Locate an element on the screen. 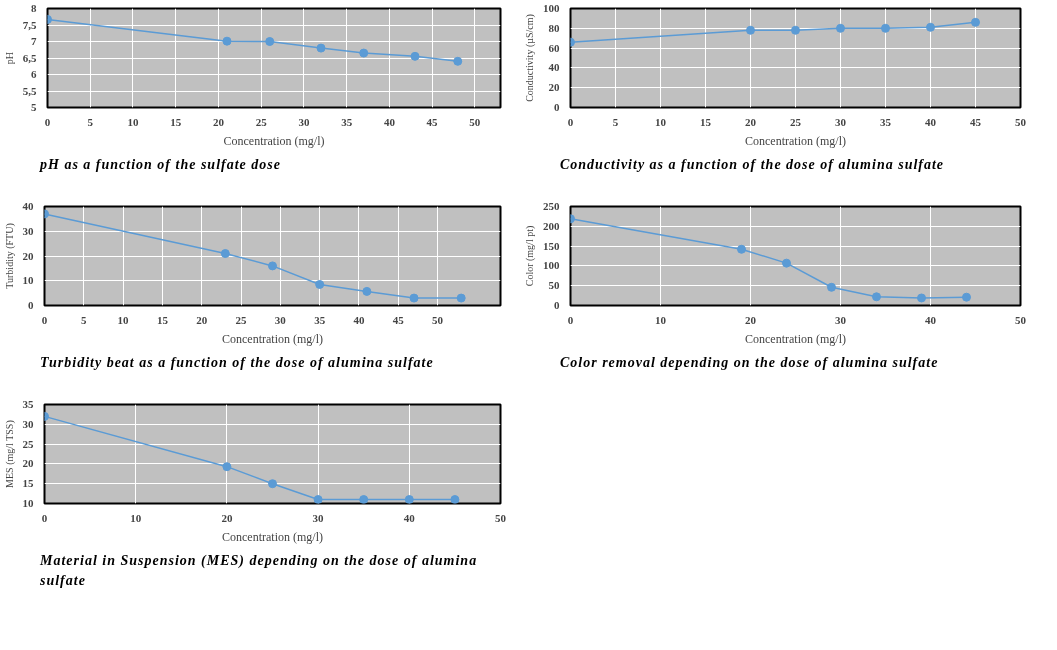  y-tick-label: 5 is located at coordinates (34, 107).